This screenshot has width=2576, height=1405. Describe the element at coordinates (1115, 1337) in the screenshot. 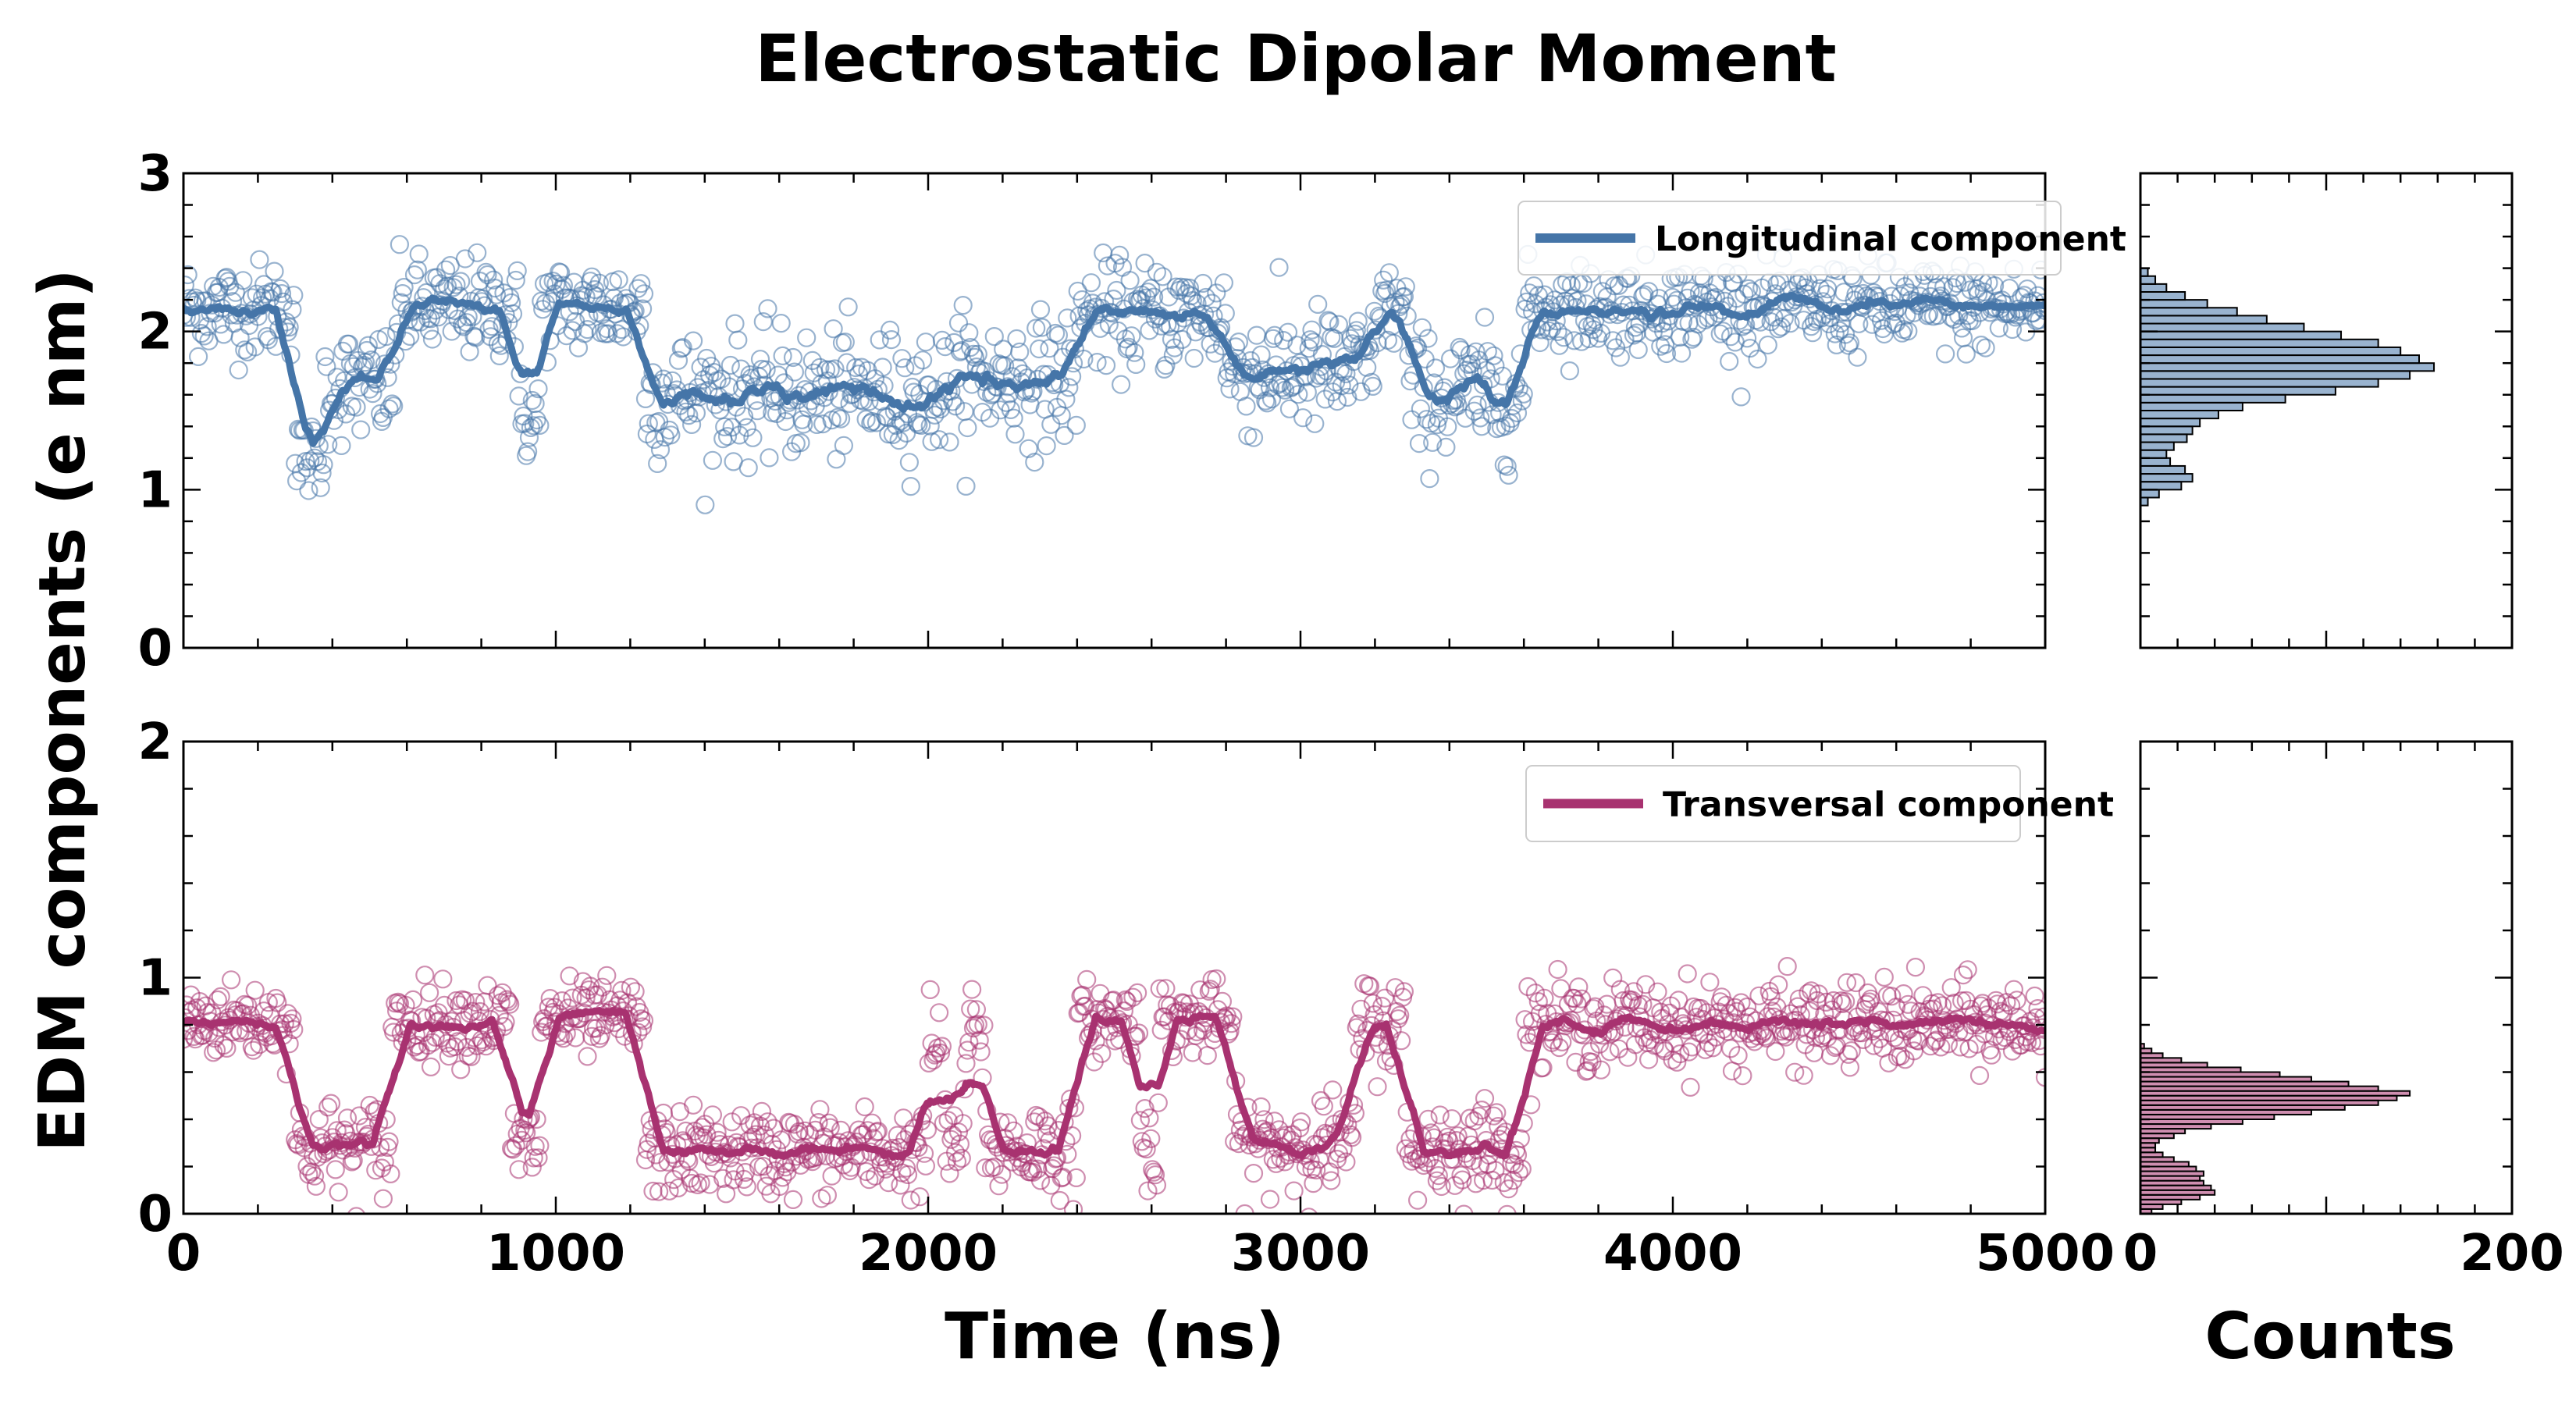

I see `x-axis-title: Time (ns)` at that location.